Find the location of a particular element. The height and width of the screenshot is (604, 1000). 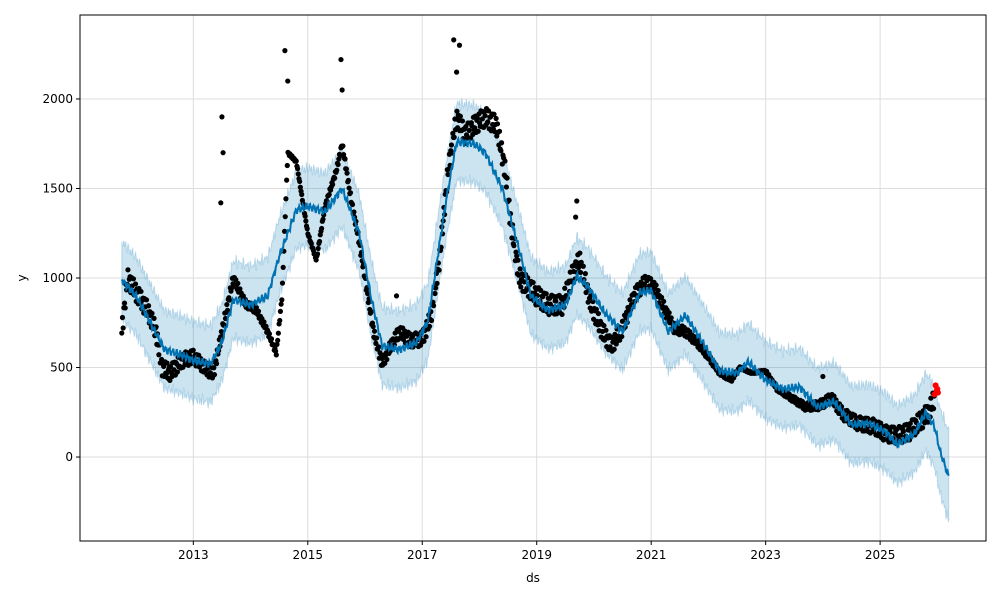

x-tick-label: 2025 is located at coordinates (880, 555).